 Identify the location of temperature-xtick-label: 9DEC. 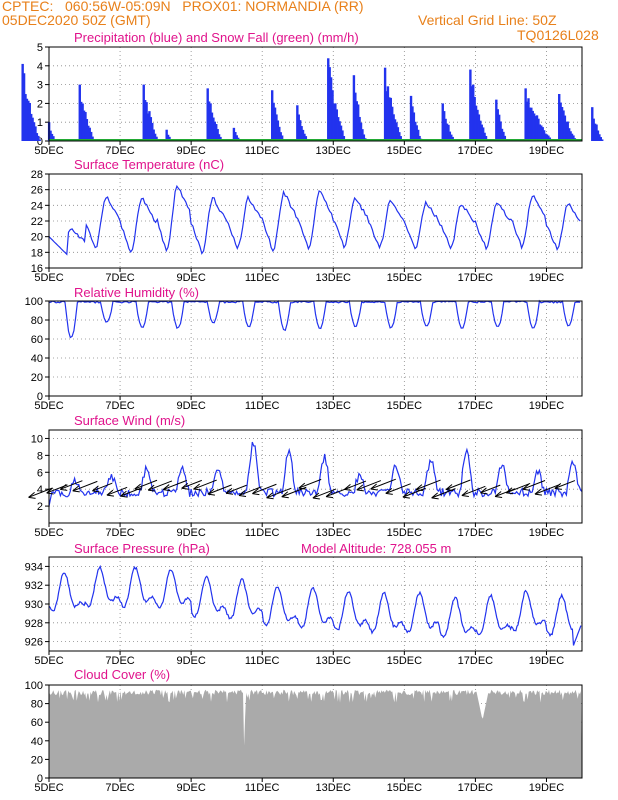
(190, 278).